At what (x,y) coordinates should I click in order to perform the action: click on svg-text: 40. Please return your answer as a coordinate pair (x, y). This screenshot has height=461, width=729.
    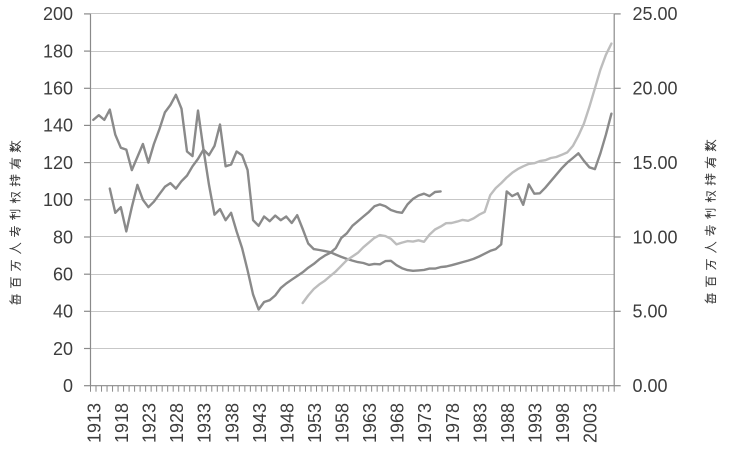
    Looking at the image, I should click on (63, 312).